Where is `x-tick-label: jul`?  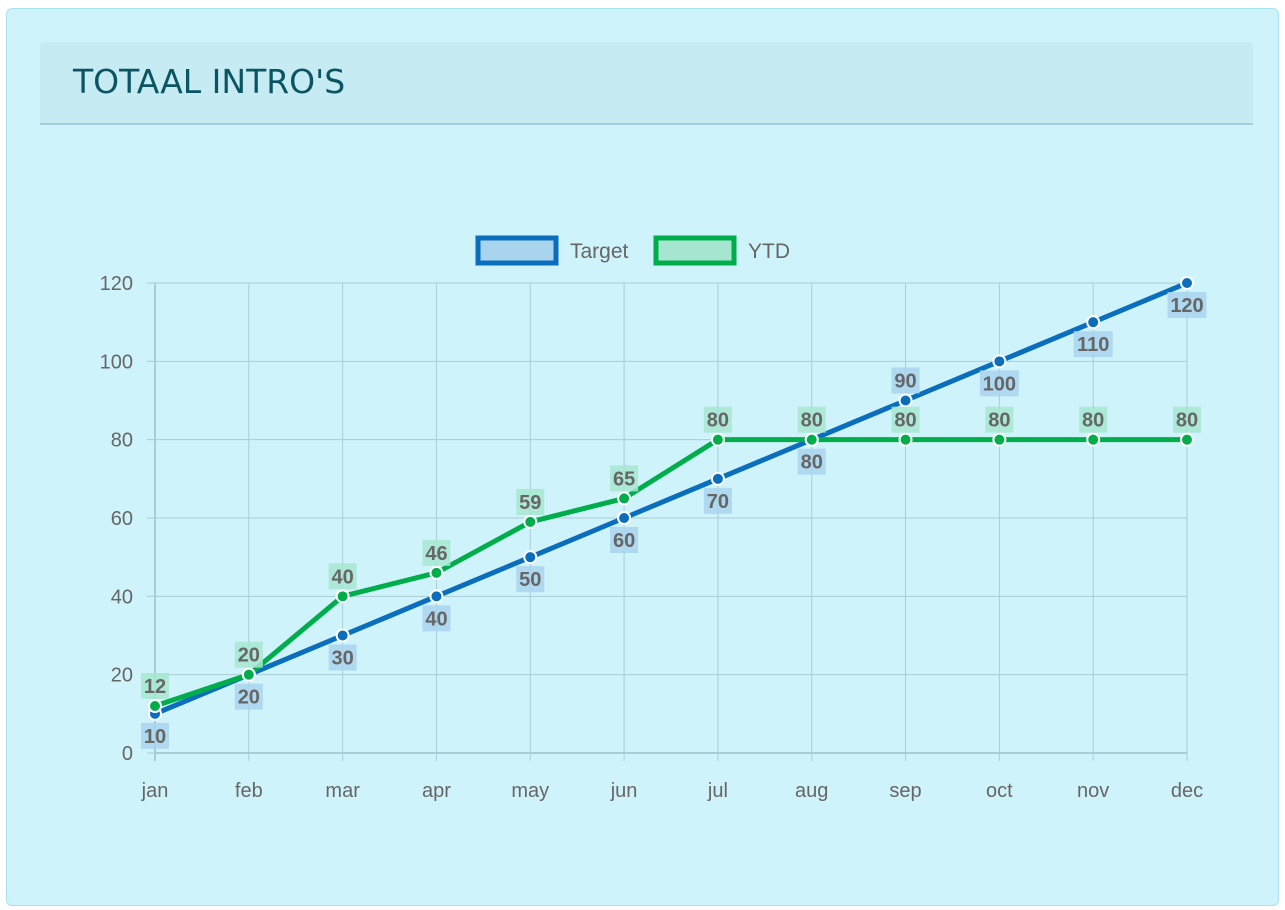 x-tick-label: jul is located at coordinates (717, 791).